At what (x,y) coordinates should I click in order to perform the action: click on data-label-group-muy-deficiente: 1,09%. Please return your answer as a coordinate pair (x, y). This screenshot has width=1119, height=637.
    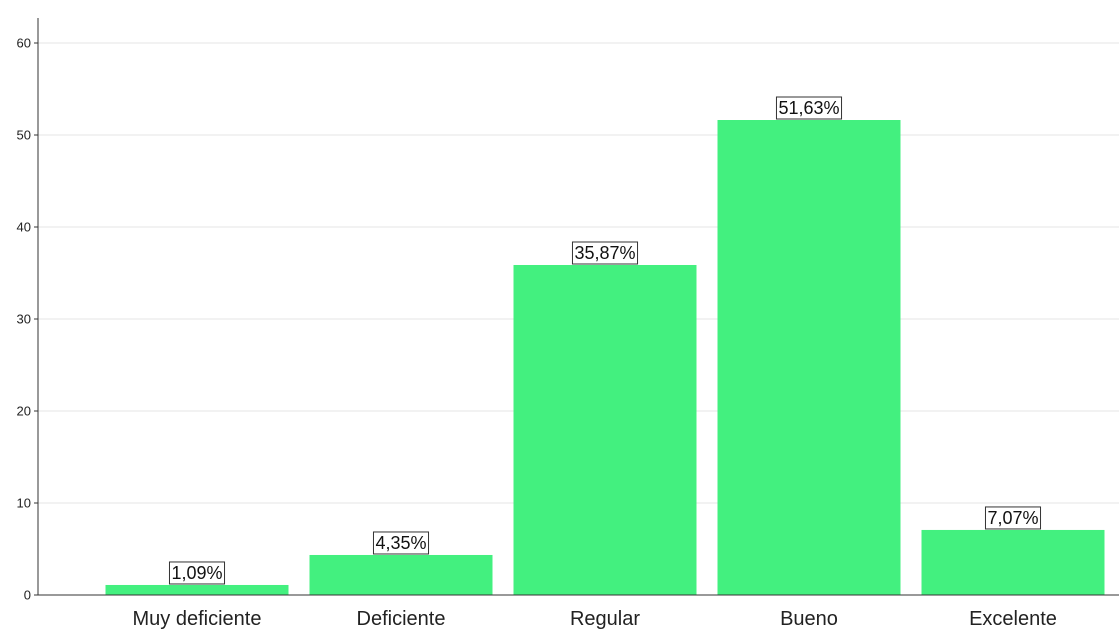
    Looking at the image, I should click on (197, 573).